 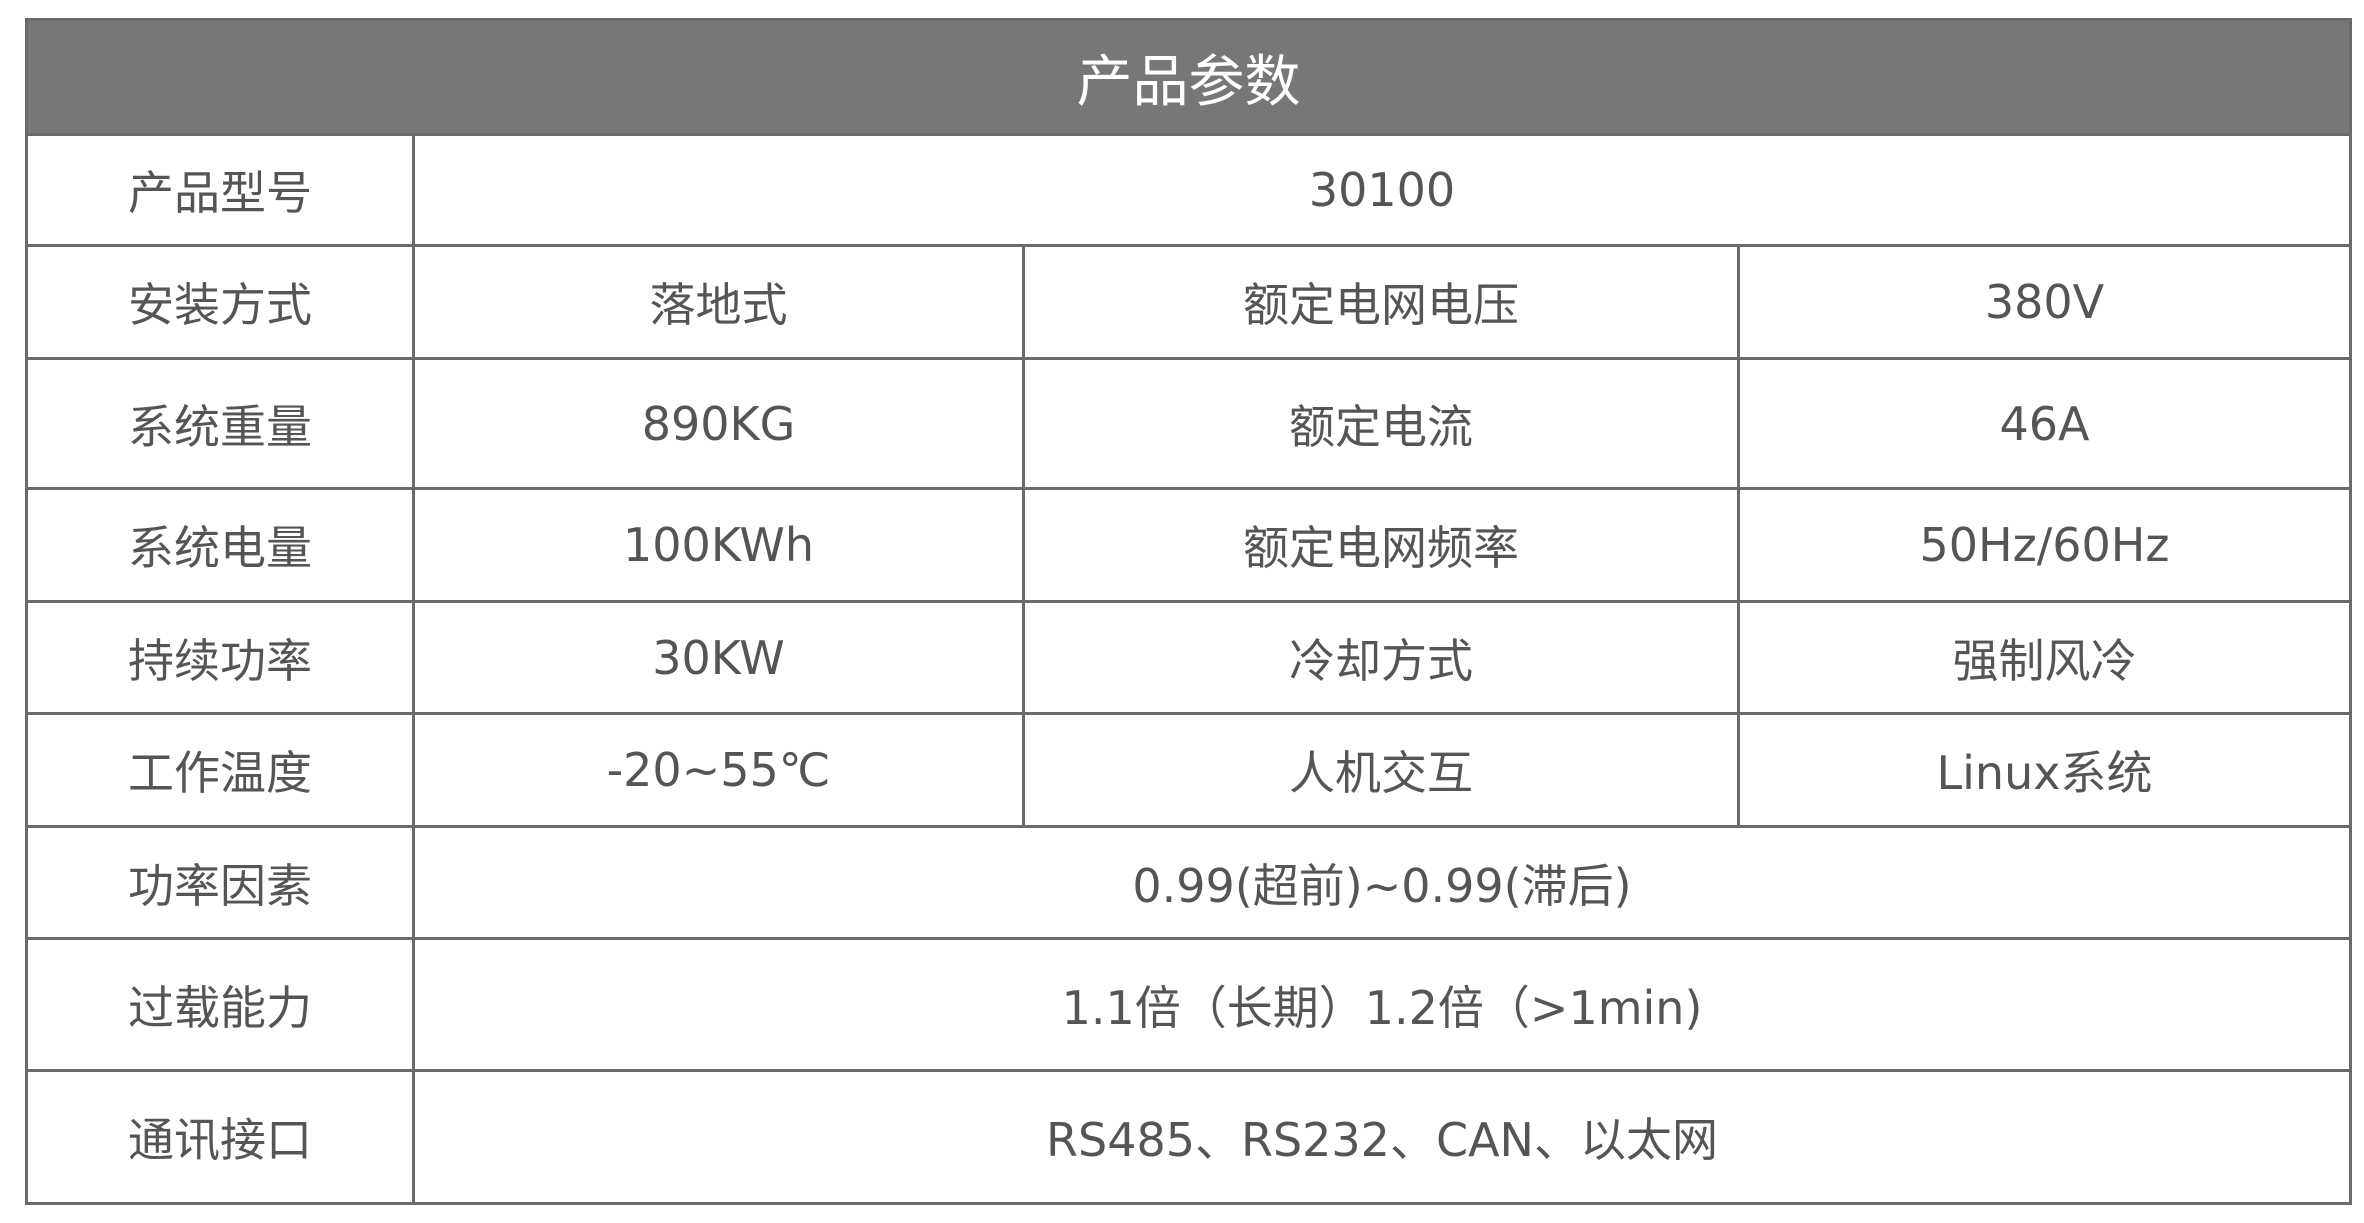 What do you see at coordinates (220, 770) in the screenshot?
I see `param-label: 工作温度` at bounding box center [220, 770].